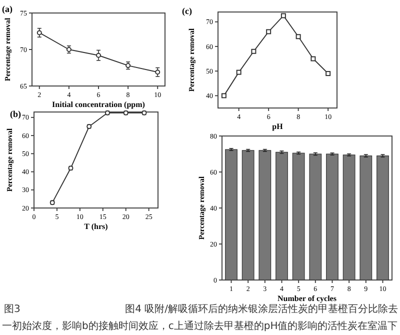 This screenshot has width=400, height=335. Describe the element at coordinates (12, 309) in the screenshot. I see `caption: 图3` at that location.